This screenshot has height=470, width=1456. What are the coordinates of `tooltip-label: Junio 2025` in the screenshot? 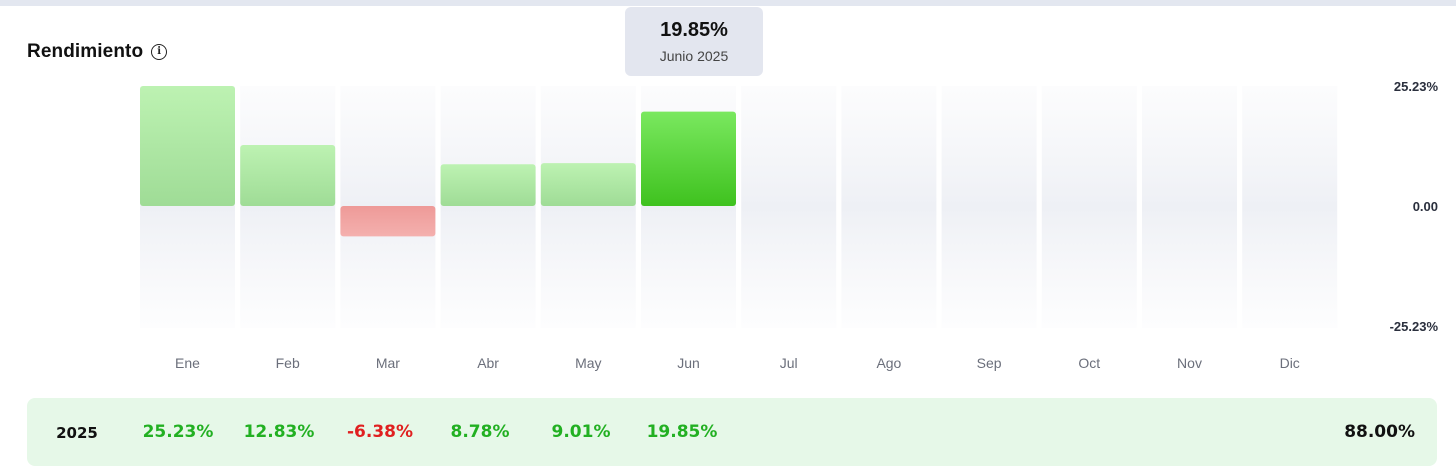 It's located at (694, 56).